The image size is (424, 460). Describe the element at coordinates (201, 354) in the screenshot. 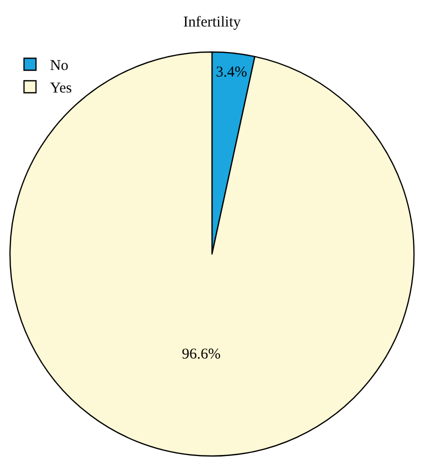

I see `data-label: 96.6%` at that location.